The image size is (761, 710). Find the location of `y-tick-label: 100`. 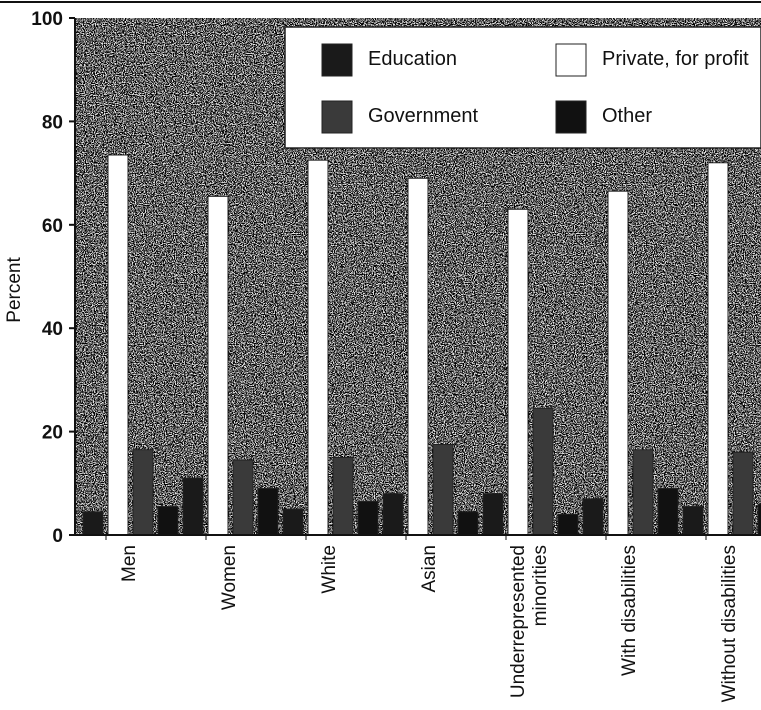

y-tick-label: 100 is located at coordinates (47, 19).